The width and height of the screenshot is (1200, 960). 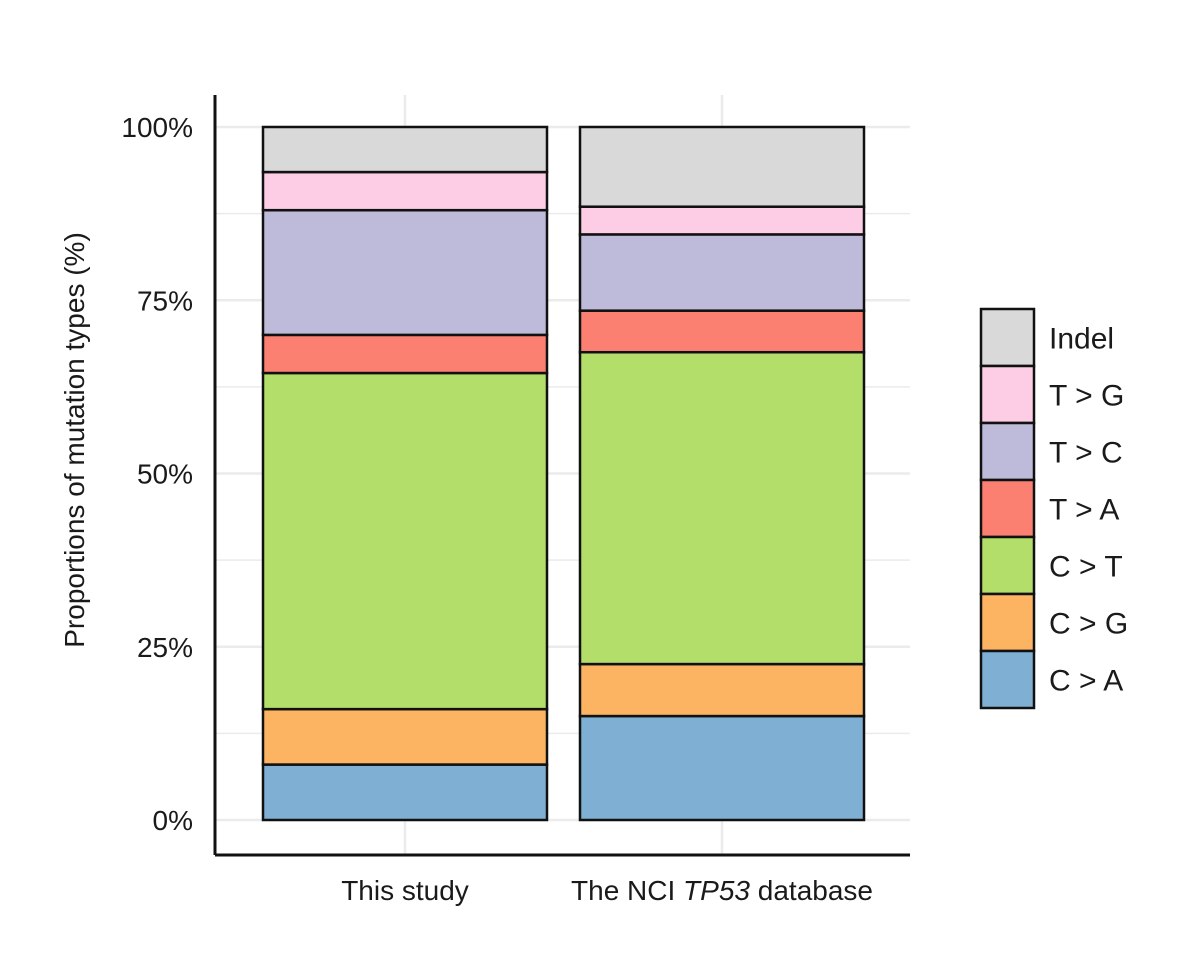 What do you see at coordinates (722, 890) in the screenshot?
I see `x-category-label: The NCI TP53 database` at bounding box center [722, 890].